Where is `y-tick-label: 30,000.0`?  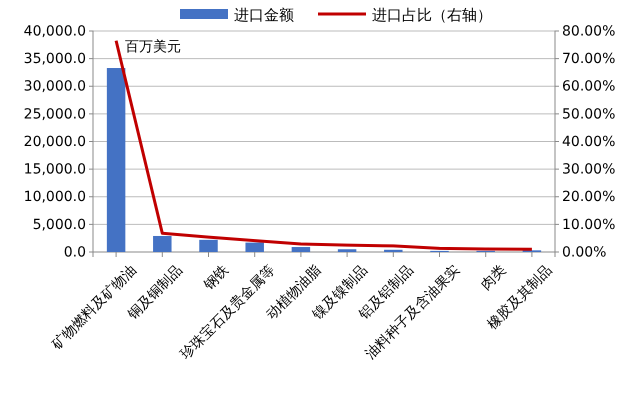 y-tick-label: 30,000.0 is located at coordinates (55, 86).